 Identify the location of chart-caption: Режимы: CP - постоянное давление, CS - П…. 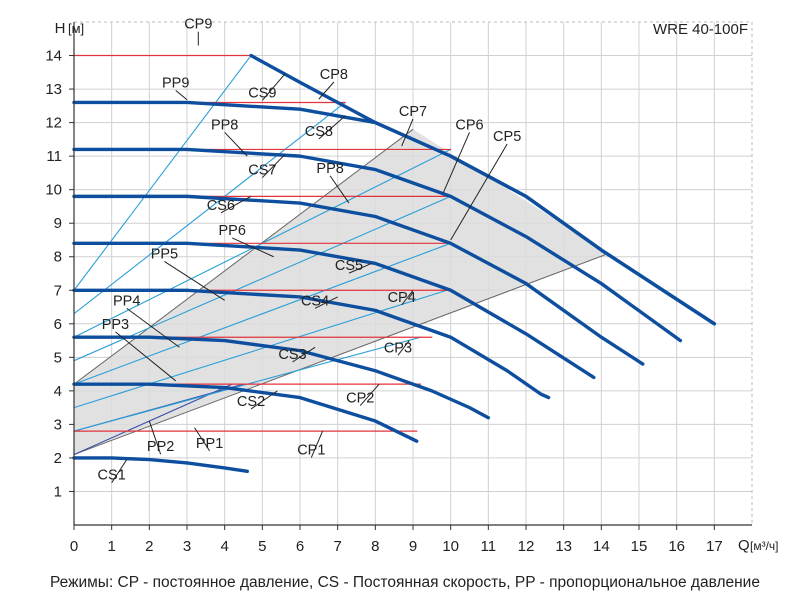
(405, 582).